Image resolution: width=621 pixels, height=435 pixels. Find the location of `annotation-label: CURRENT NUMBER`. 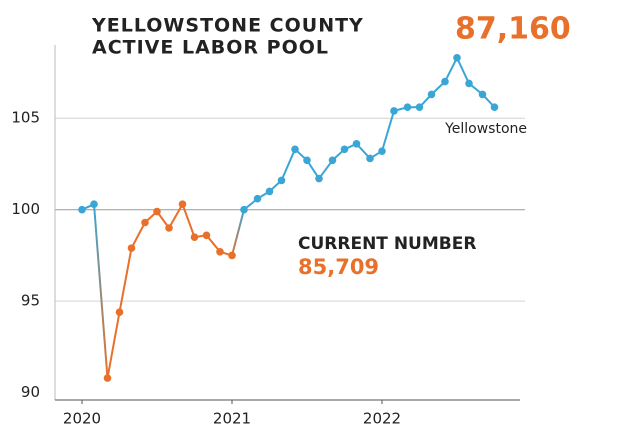

annotation-label: CURRENT NUMBER is located at coordinates (387, 244).